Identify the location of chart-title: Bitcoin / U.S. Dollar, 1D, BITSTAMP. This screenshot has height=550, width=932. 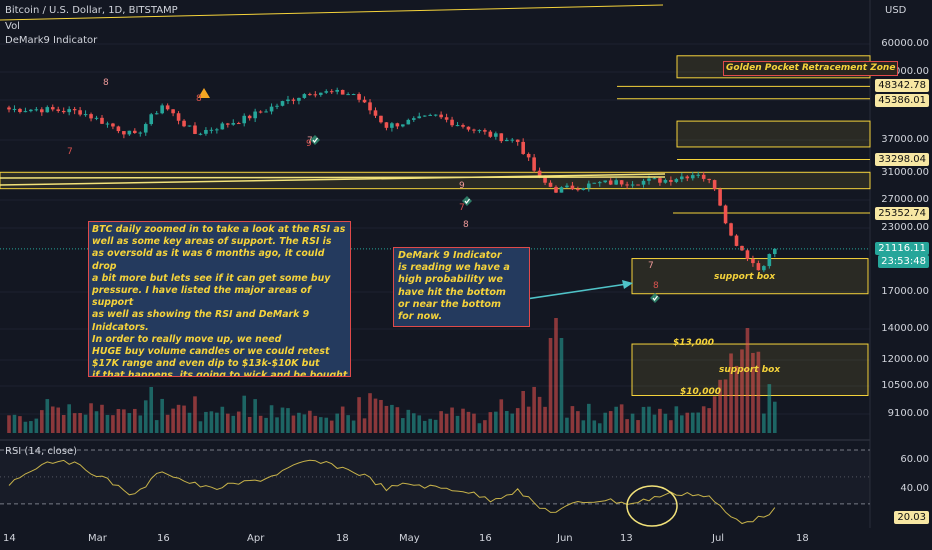
(91, 10).